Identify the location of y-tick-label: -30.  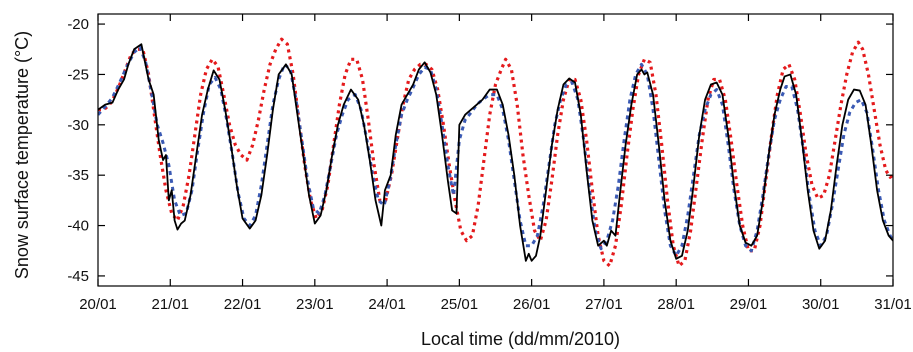
(78, 125).